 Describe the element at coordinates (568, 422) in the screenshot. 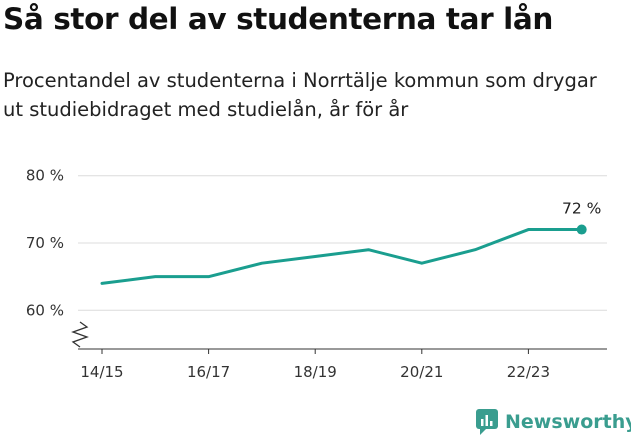

I see `brand-name: Newsworthy` at that location.